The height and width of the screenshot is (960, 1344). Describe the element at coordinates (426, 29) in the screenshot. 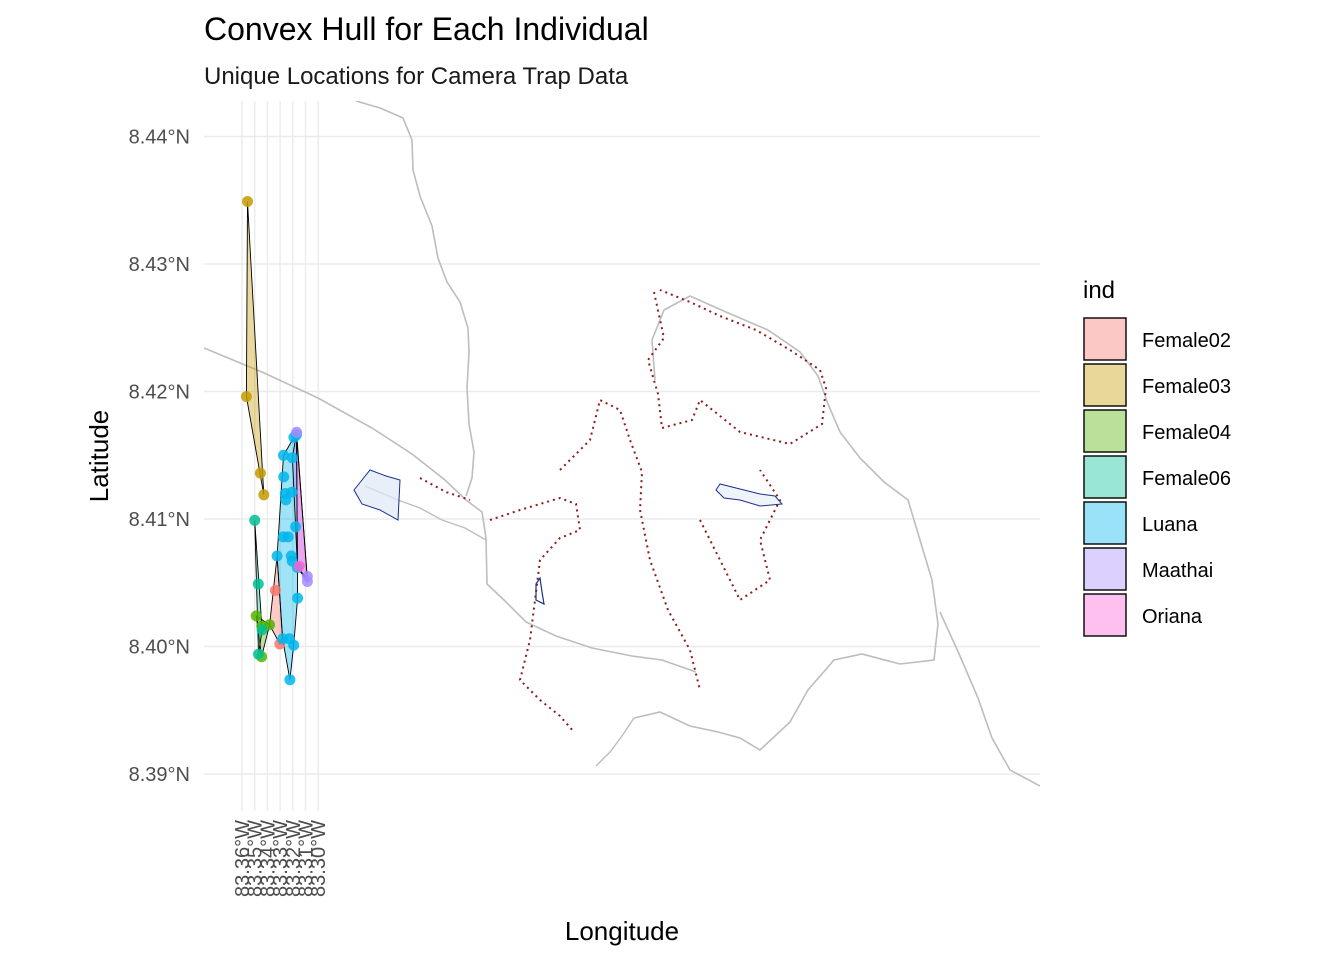

I see `chart-title: Convex Hull for Each Individual` at that location.